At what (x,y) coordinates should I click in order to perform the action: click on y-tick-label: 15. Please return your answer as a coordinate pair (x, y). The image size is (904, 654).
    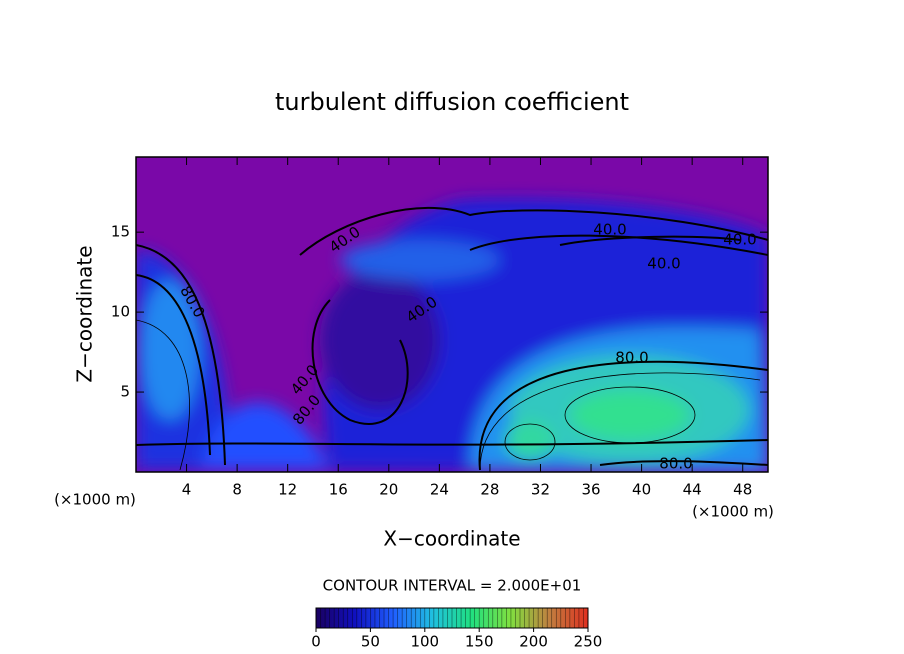
    Looking at the image, I should click on (120, 232).